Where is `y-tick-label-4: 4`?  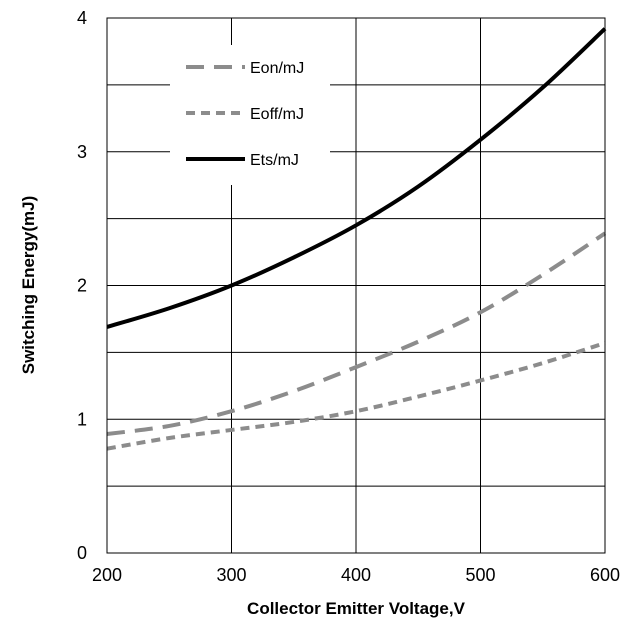 y-tick-label-4: 4 is located at coordinates (82, 18).